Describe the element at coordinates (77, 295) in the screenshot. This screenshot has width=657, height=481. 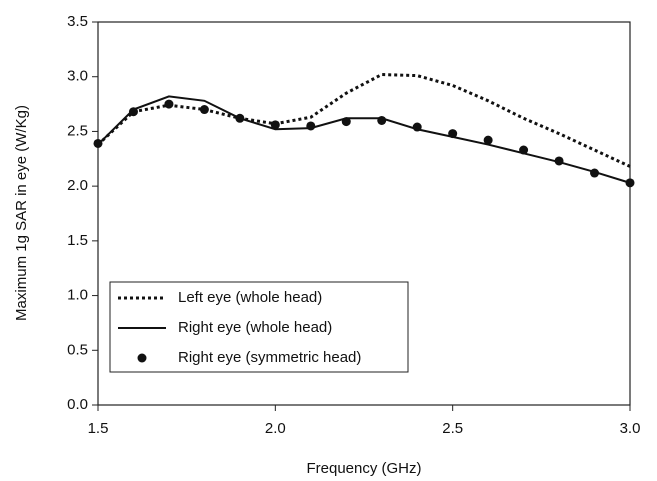
I see `y-tick-label: 1.0` at that location.